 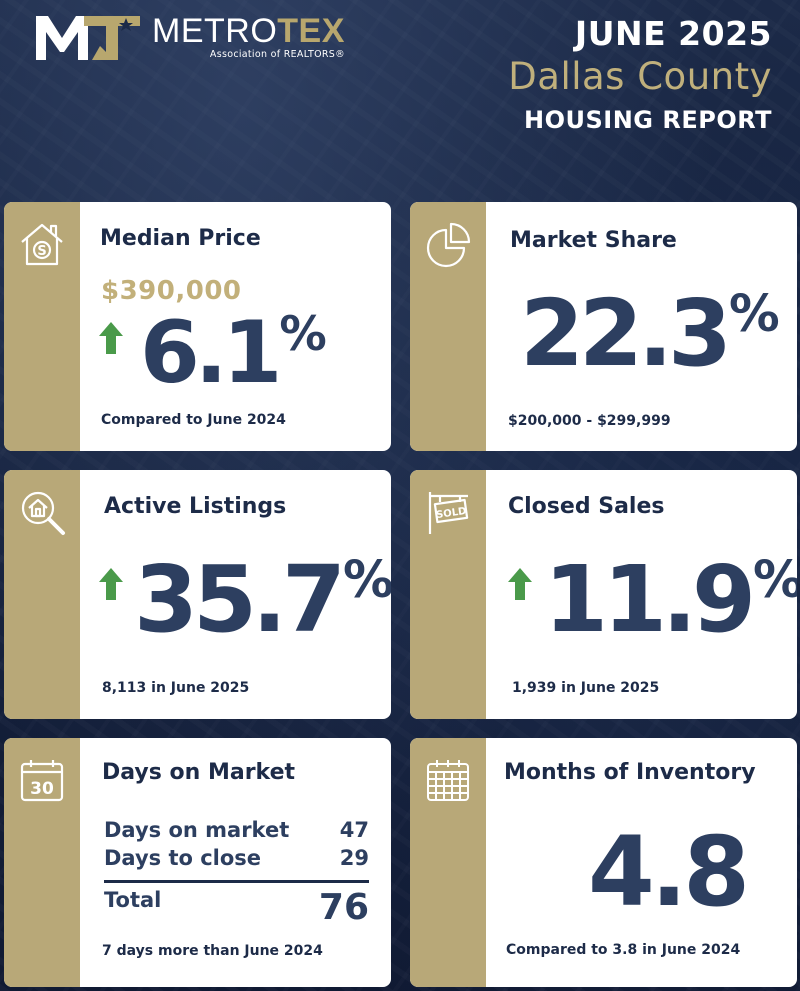 What do you see at coordinates (586, 688) in the screenshot?
I see `closed-sales-note: 1,939 in June 2025` at bounding box center [586, 688].